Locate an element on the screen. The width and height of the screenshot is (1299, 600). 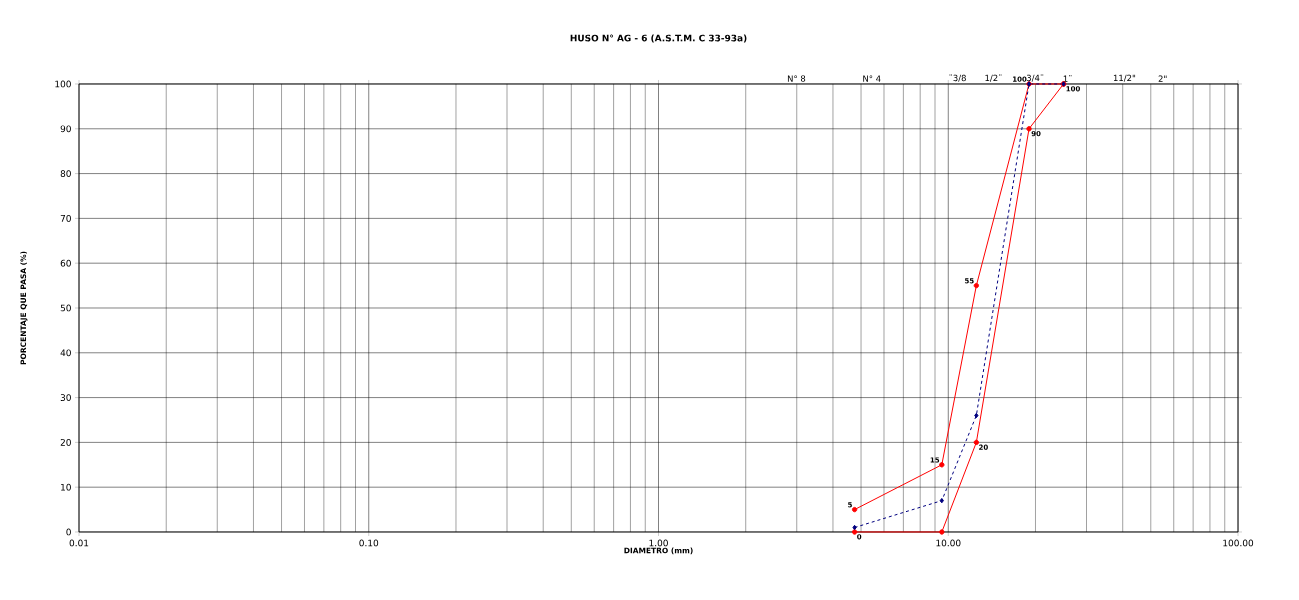
chart-title: HUSO N° AG - 6 (A.S.T.M. C 33-93a) is located at coordinates (658, 38).